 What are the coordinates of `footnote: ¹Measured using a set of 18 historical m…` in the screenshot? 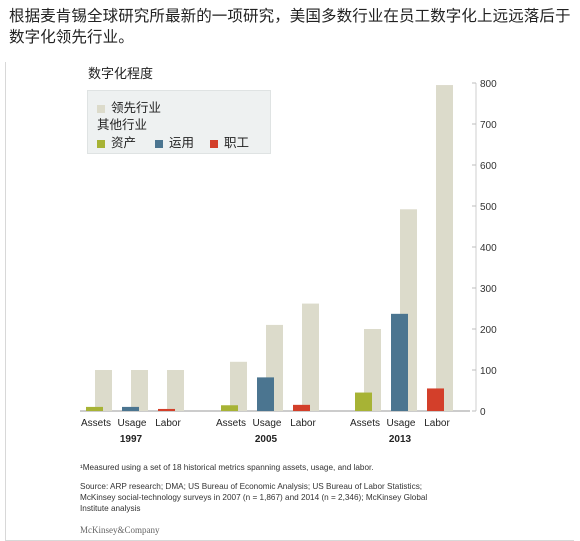 It's located at (227, 467).